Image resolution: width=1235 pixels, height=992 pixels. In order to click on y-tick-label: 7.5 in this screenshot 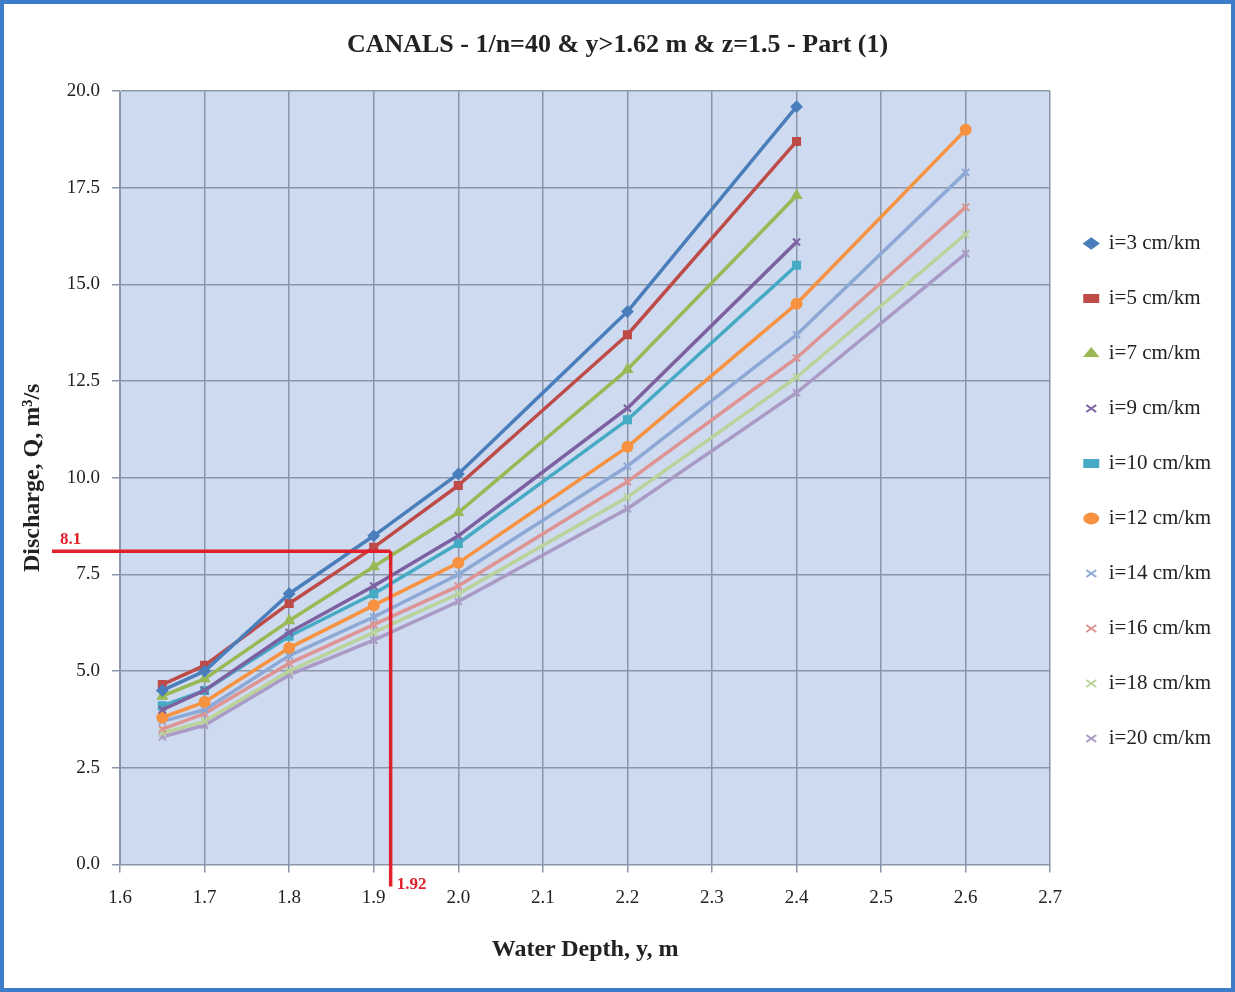, I will do `click(88, 573)`.